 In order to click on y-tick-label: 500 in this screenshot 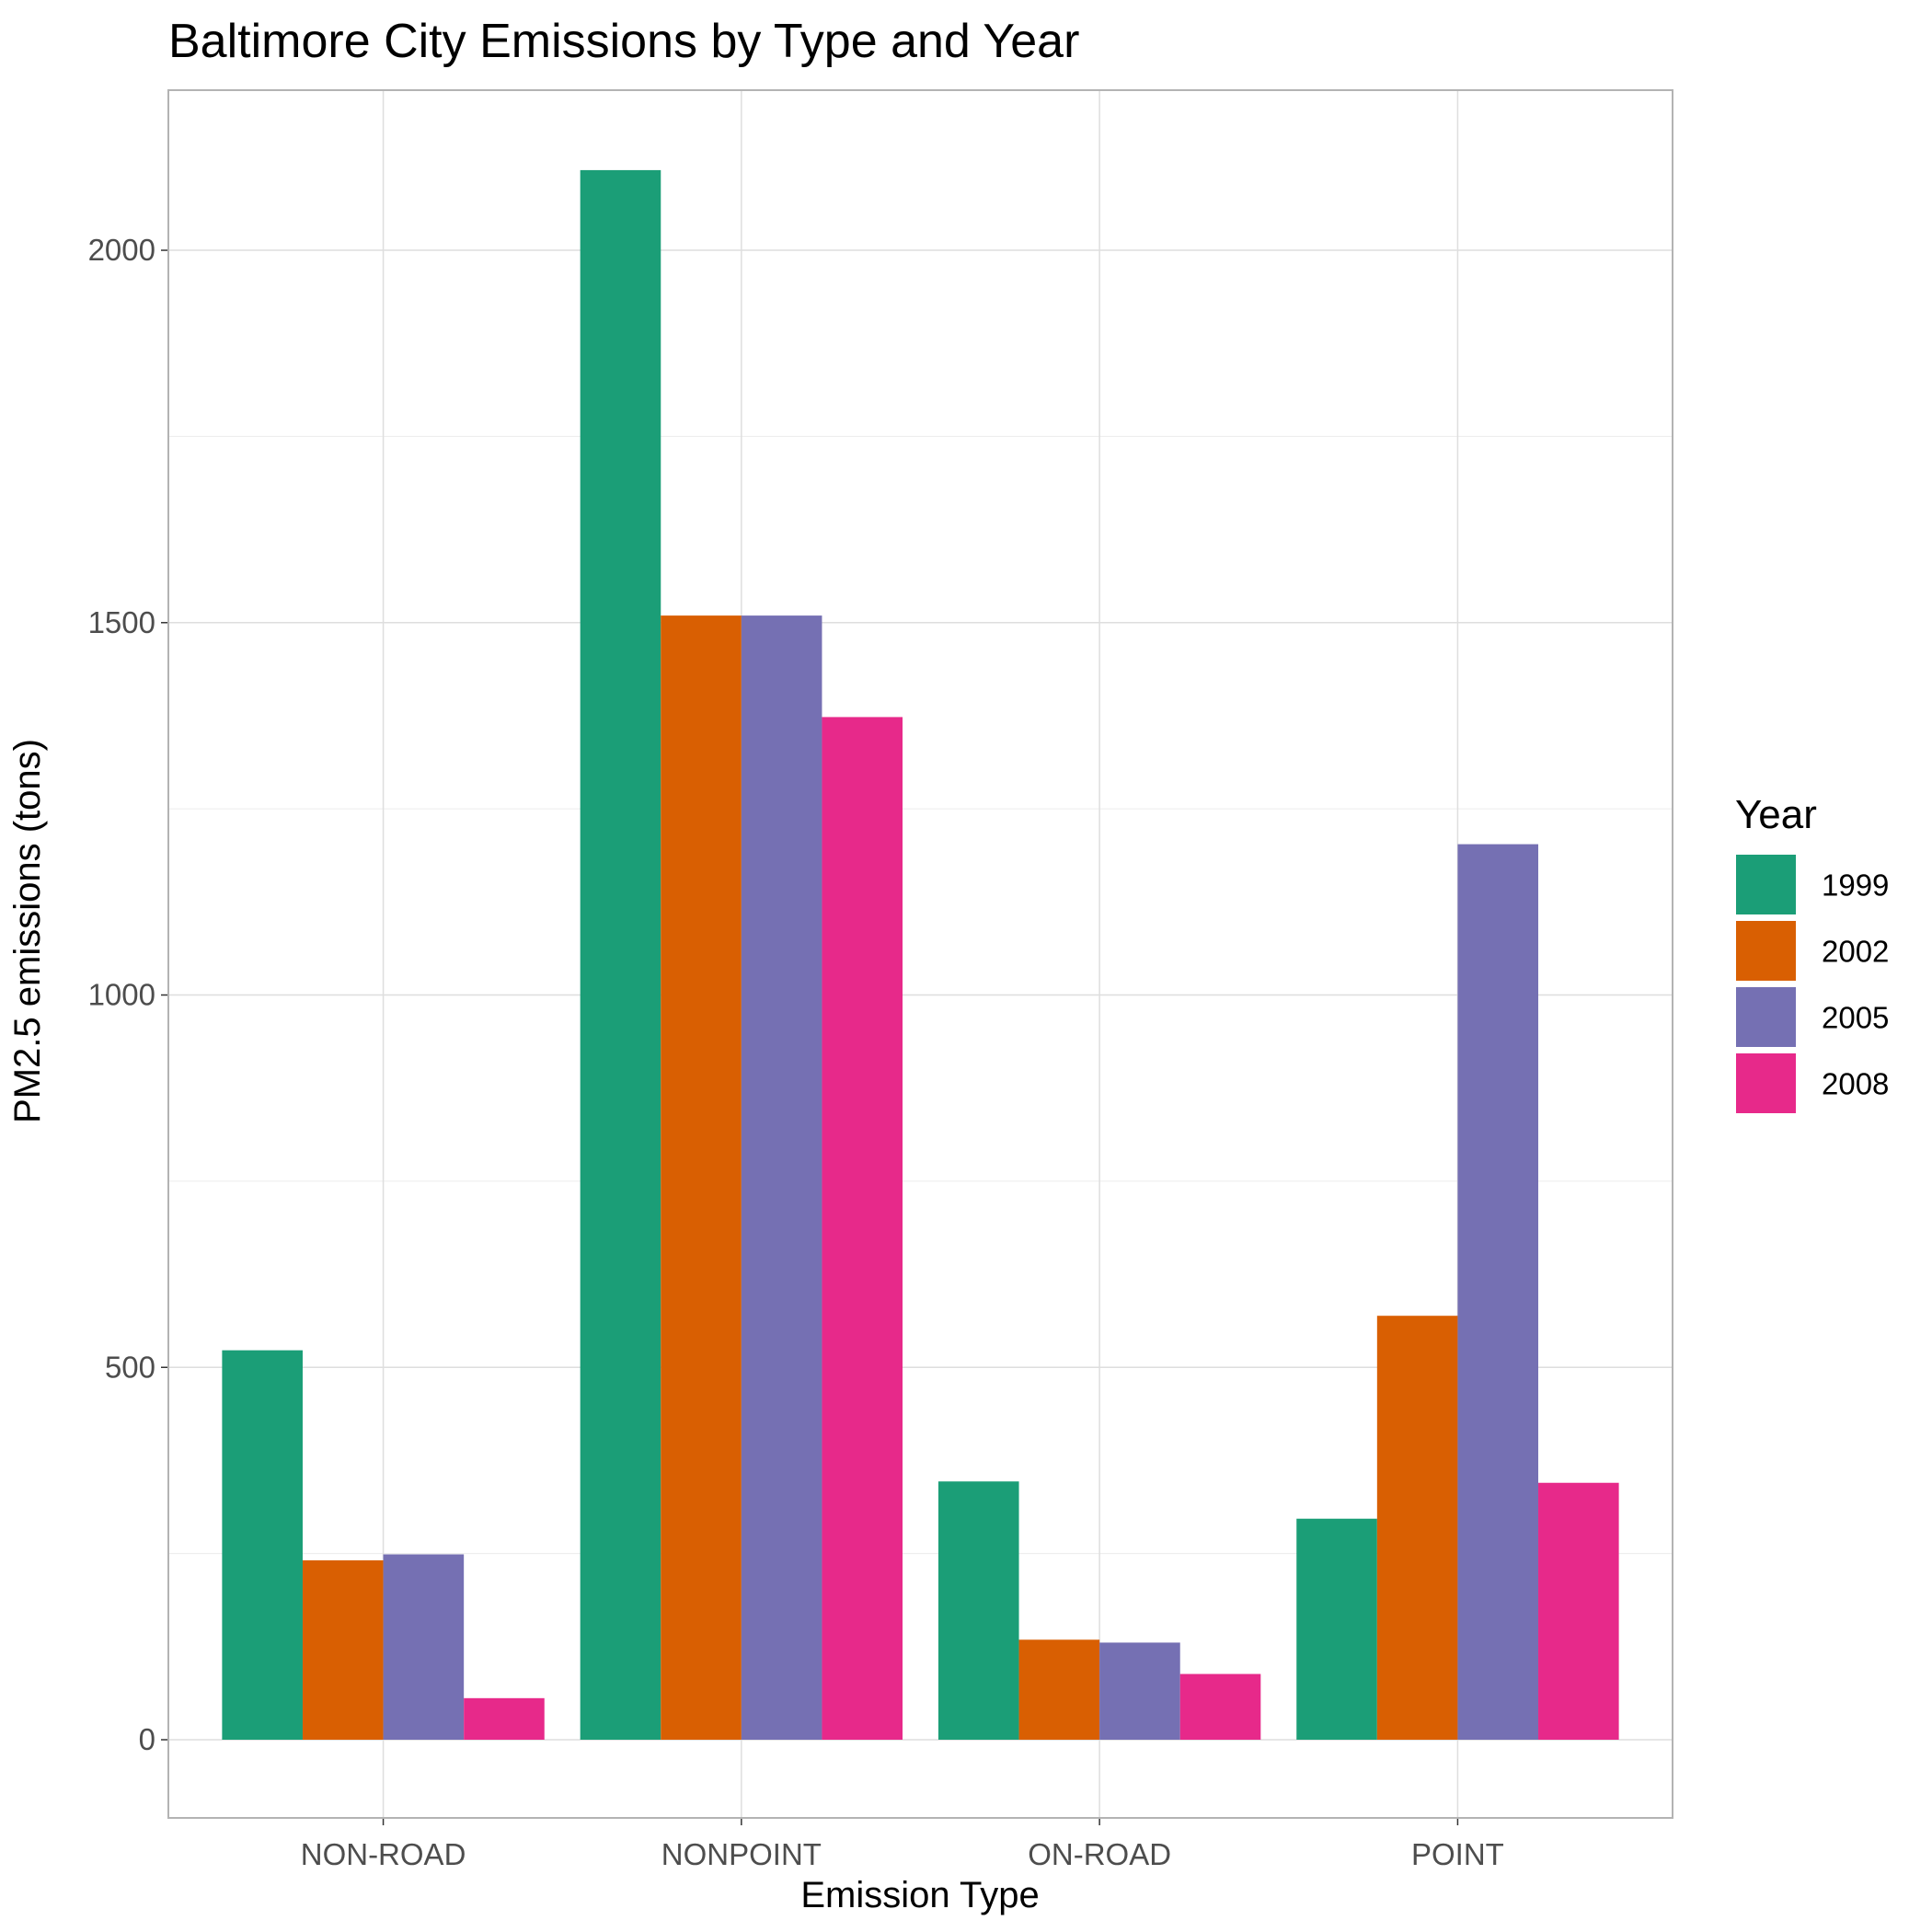, I will do `click(130, 1367)`.